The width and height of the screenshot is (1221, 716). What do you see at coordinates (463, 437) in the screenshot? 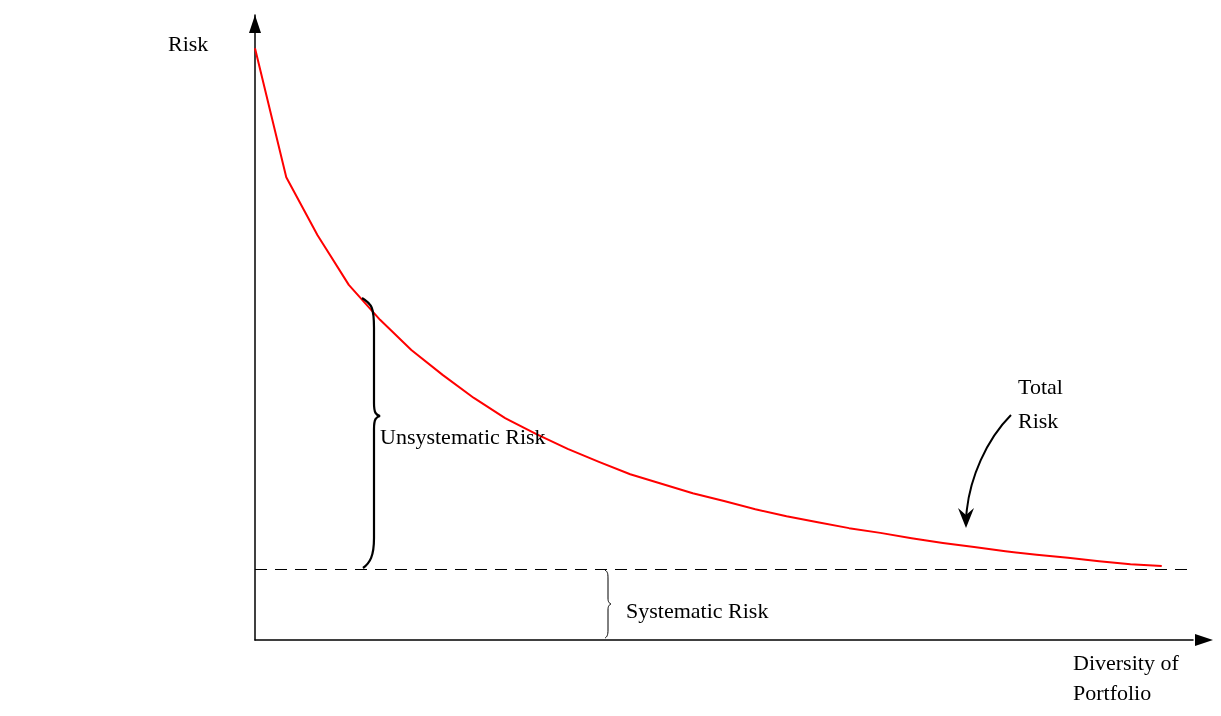
I see `annotation: Unsystematic Risk` at bounding box center [463, 437].